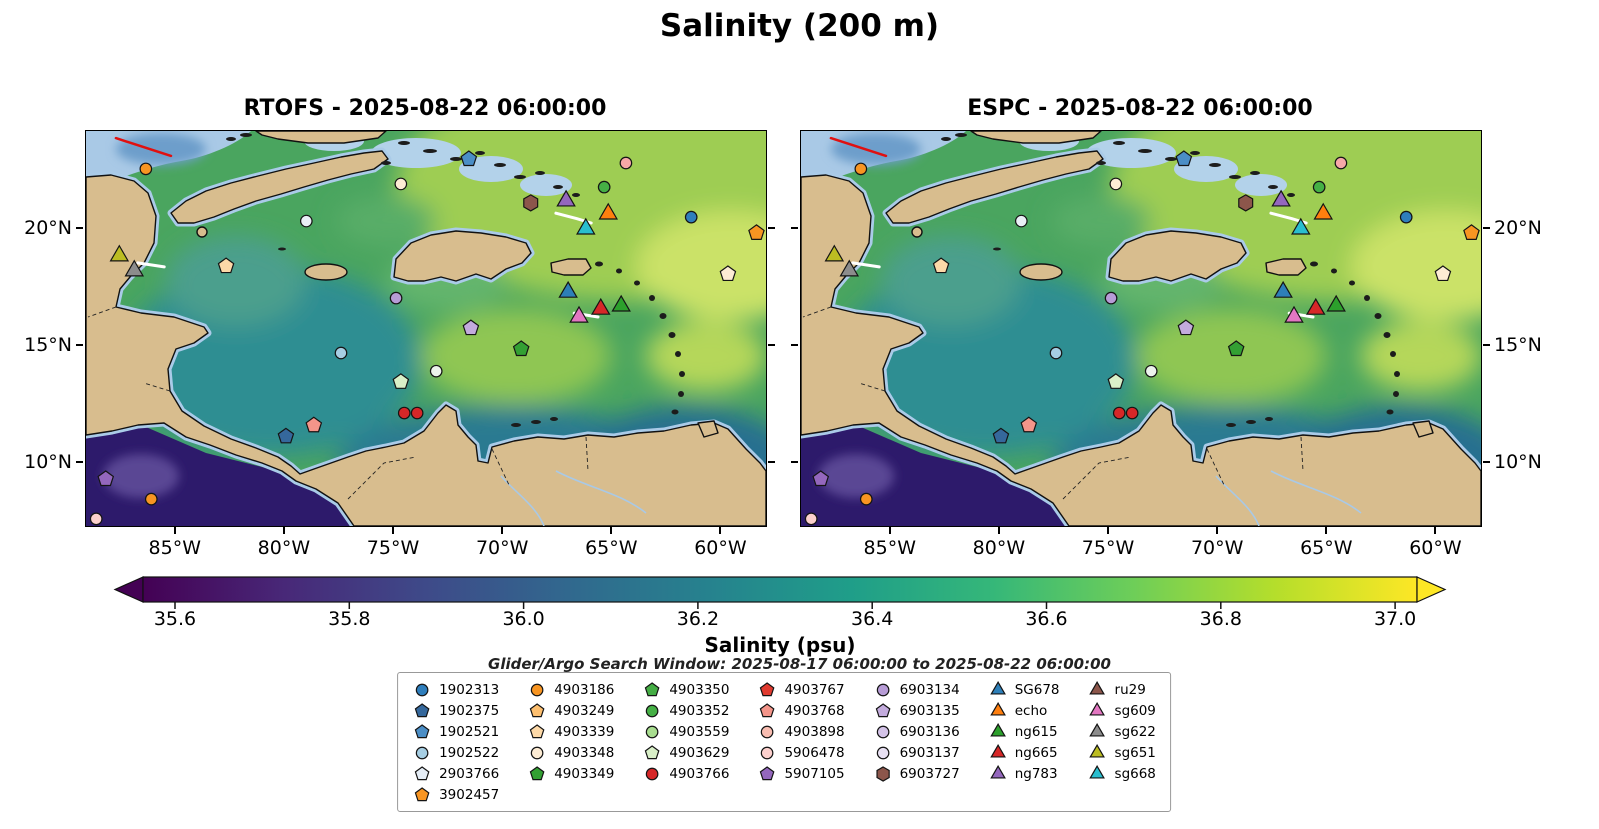  What do you see at coordinates (570, 689) in the screenshot?
I see `legend-item: 4903186` at bounding box center [570, 689].